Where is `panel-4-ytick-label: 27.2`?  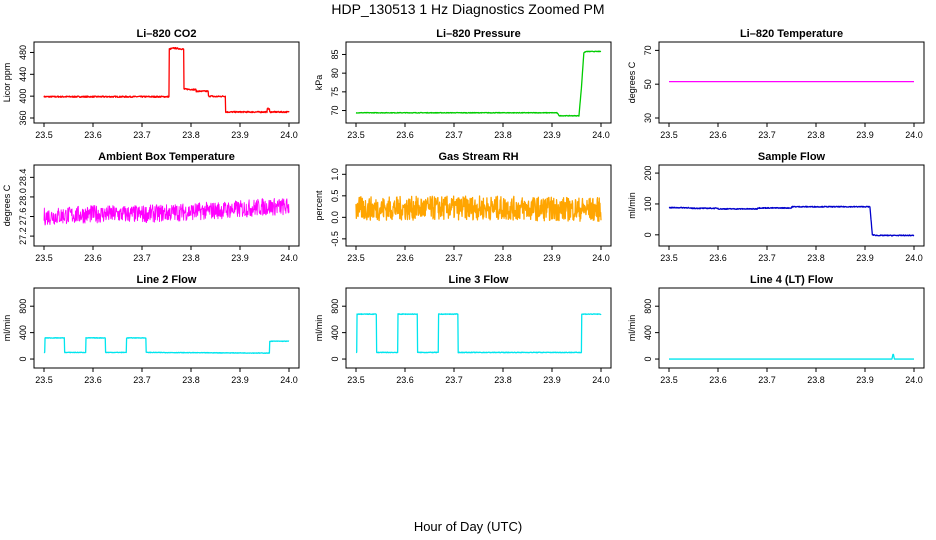 panel-4-ytick-label: 27.2 is located at coordinates (23, 236).